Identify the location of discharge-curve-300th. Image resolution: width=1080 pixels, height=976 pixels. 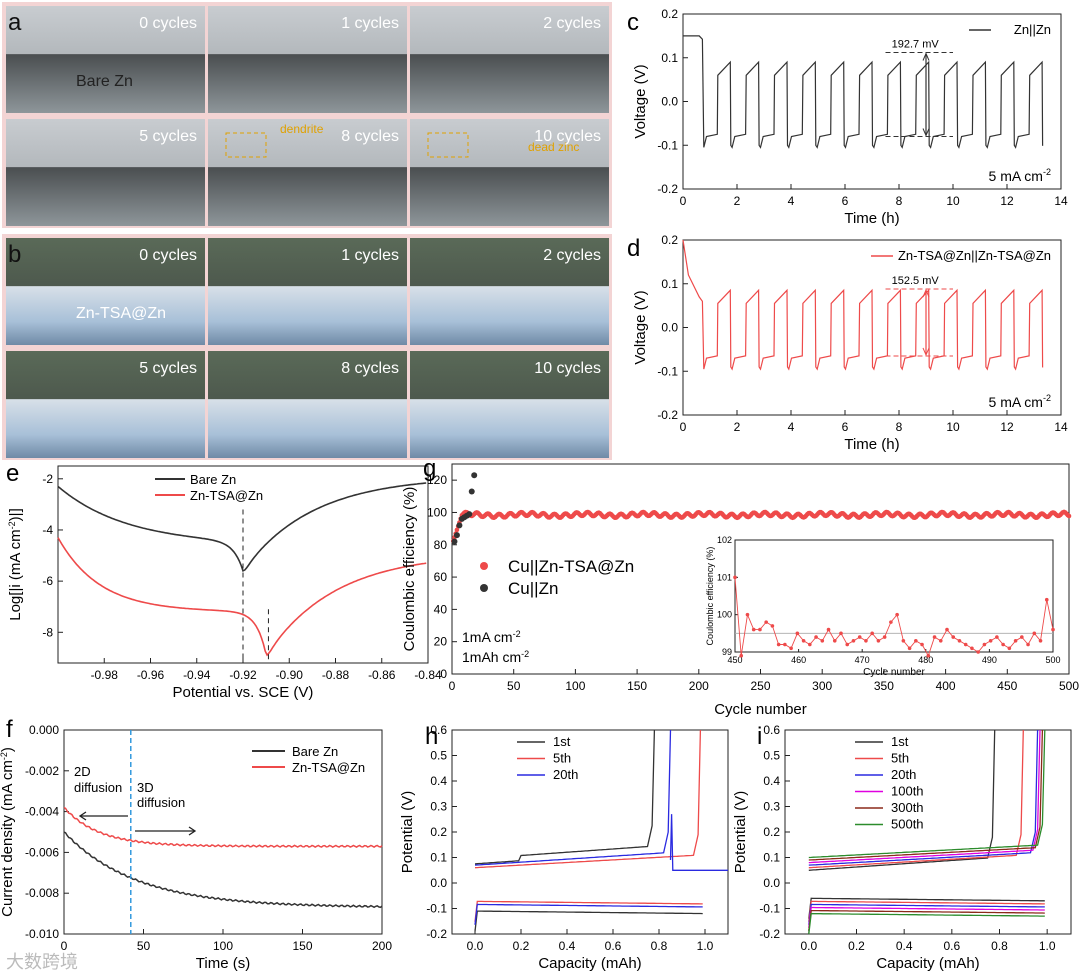
(926, 920).